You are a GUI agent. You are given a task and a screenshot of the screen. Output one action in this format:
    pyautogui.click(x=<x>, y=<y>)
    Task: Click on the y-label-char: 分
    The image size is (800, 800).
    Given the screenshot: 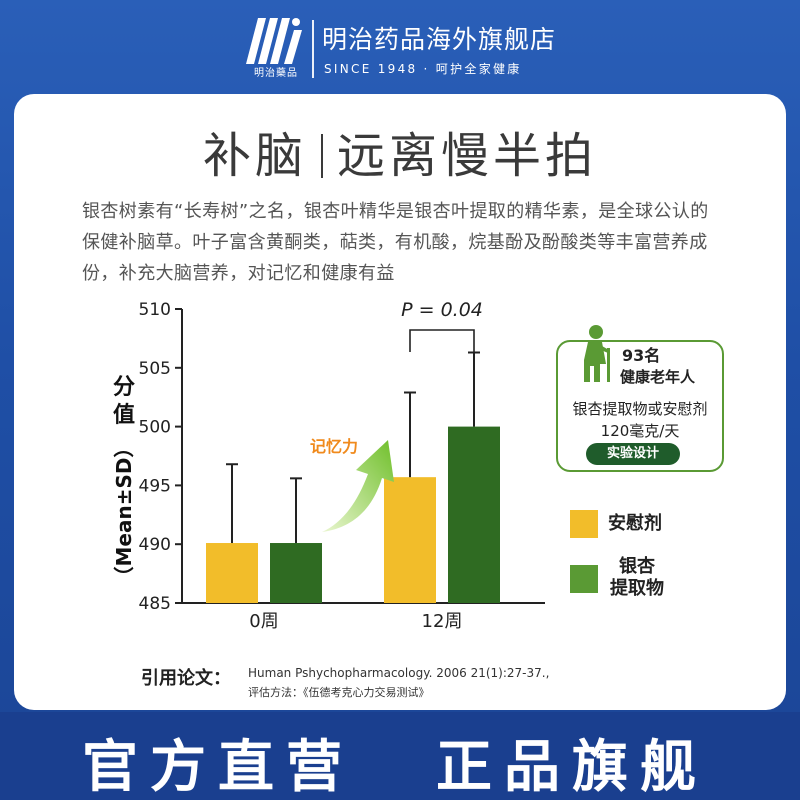 What is the action you would take?
    pyautogui.click(x=124, y=387)
    